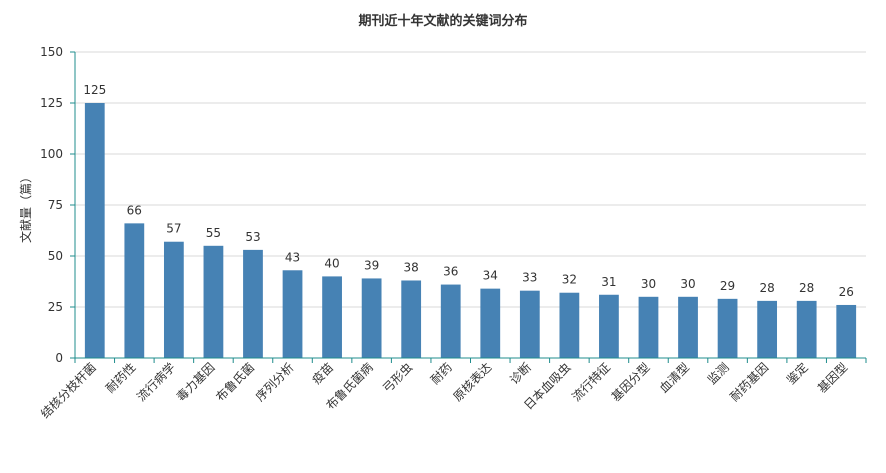  What do you see at coordinates (520, 374) in the screenshot?
I see `x-tick-label: 诊断` at bounding box center [520, 374].